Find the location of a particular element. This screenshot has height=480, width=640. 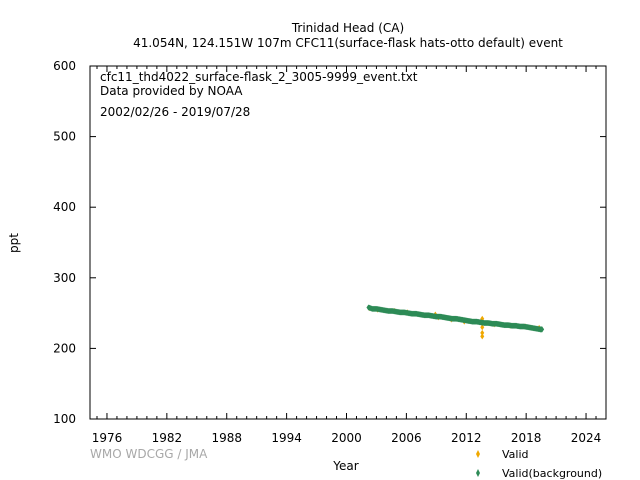

annotation-period: 2002/02/26 - 2019/07/28 is located at coordinates (175, 112).